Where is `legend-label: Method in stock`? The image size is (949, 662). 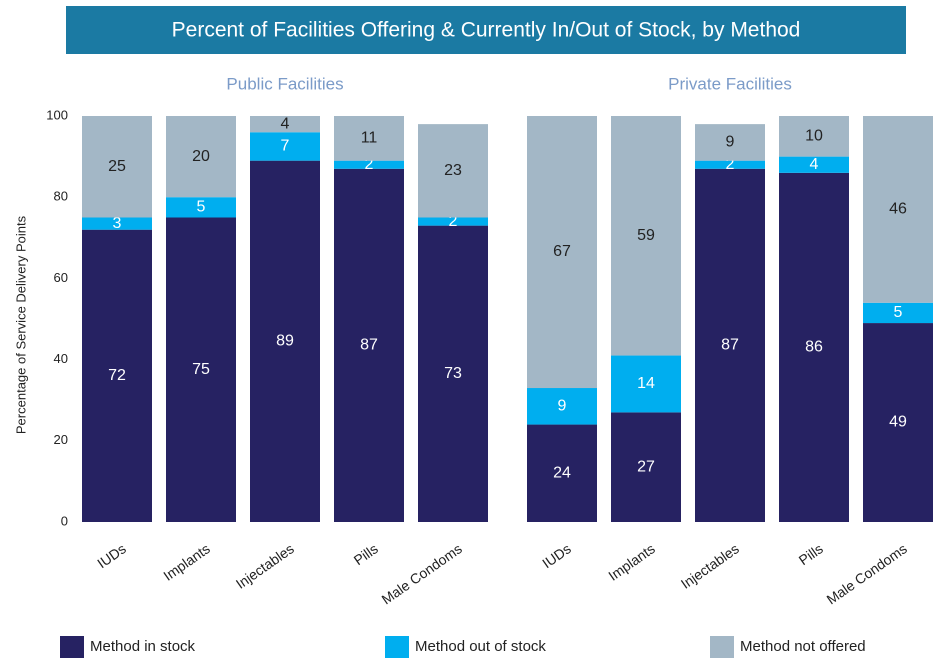
legend-label: Method in stock is located at coordinates (143, 646).